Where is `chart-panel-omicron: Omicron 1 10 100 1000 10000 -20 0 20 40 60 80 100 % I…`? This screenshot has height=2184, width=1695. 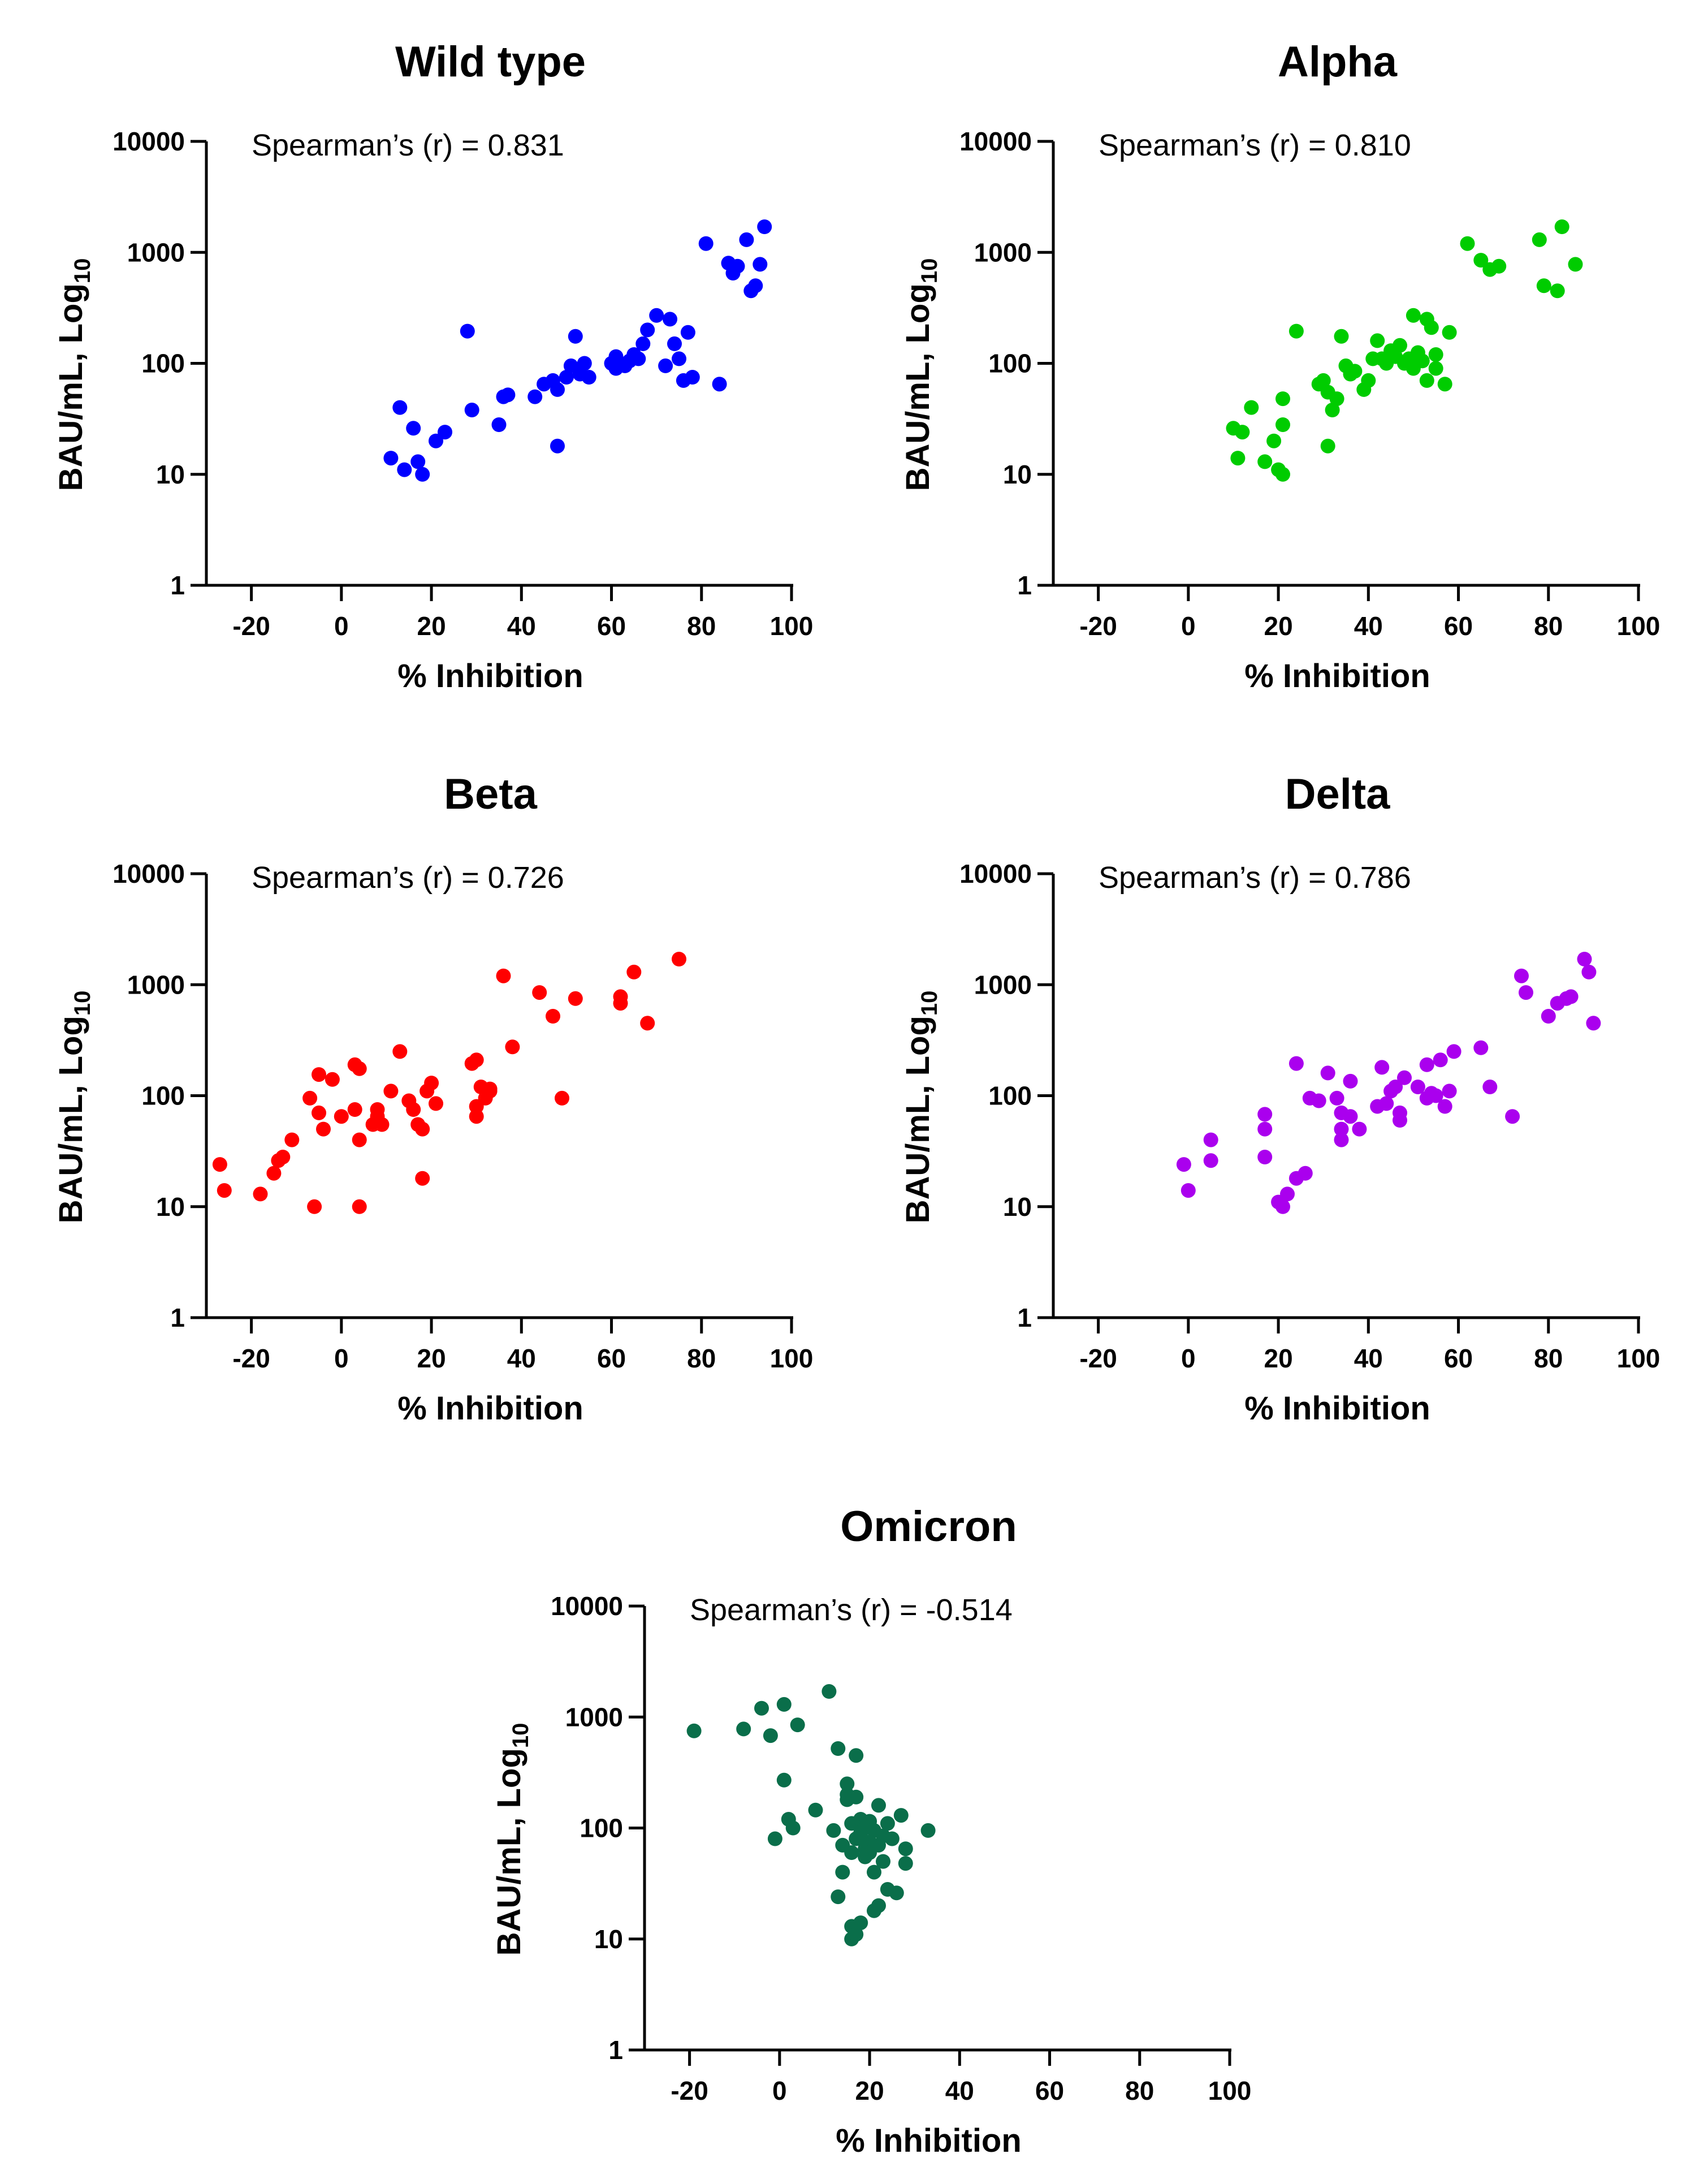 chart-panel-omicron: Omicron 1 10 100 1000 10000 -20 0 20 40 60 80 100 % I… is located at coordinates (871, 1831).